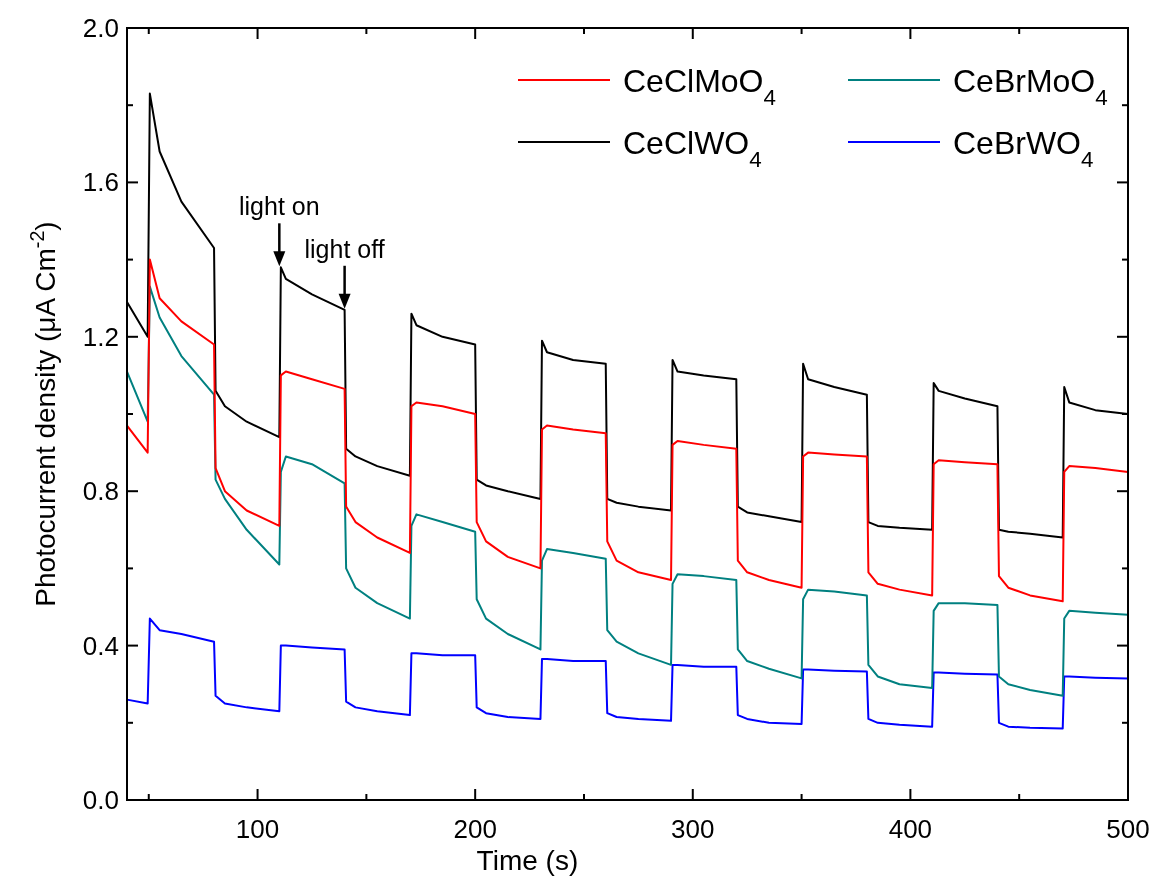 Image resolution: width=1167 pixels, height=888 pixels. What do you see at coordinates (100, 336) in the screenshot?
I see `y-tick-label: 1.2` at bounding box center [100, 336].